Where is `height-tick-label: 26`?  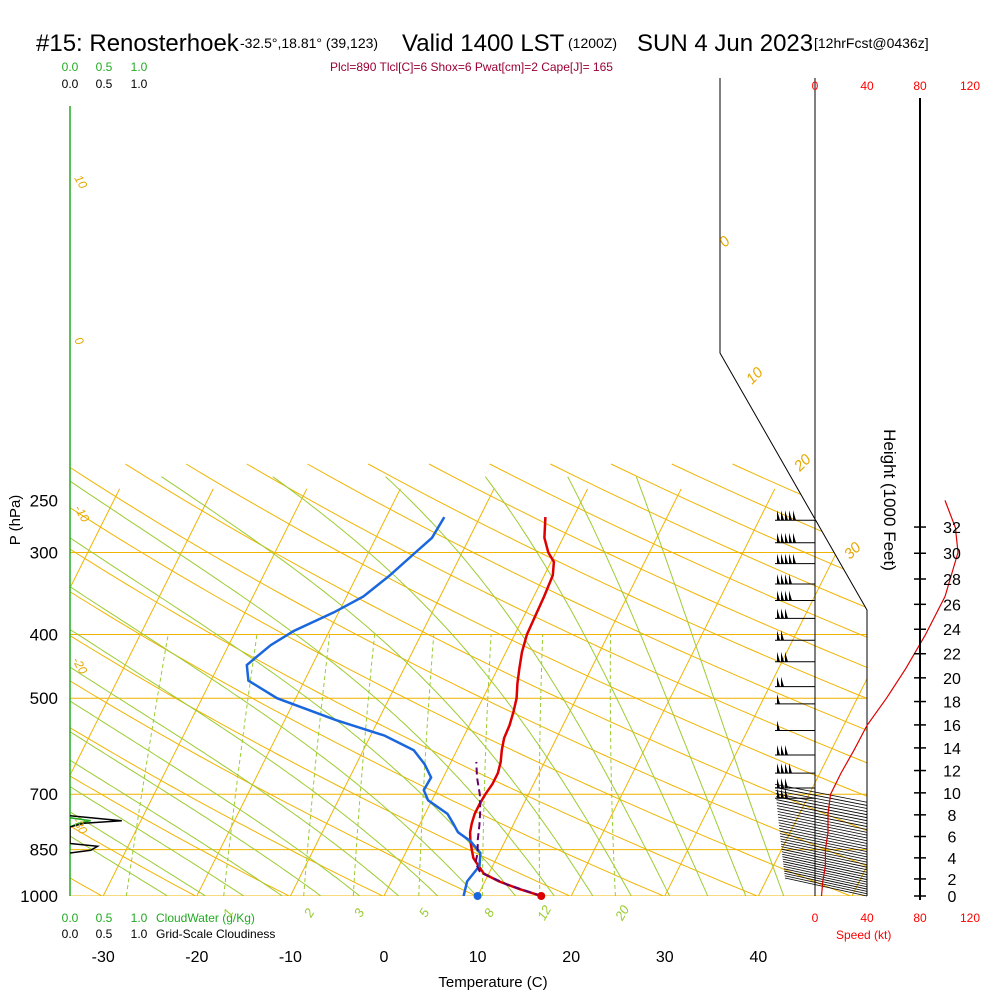 height-tick-label: 26 is located at coordinates (952, 605).